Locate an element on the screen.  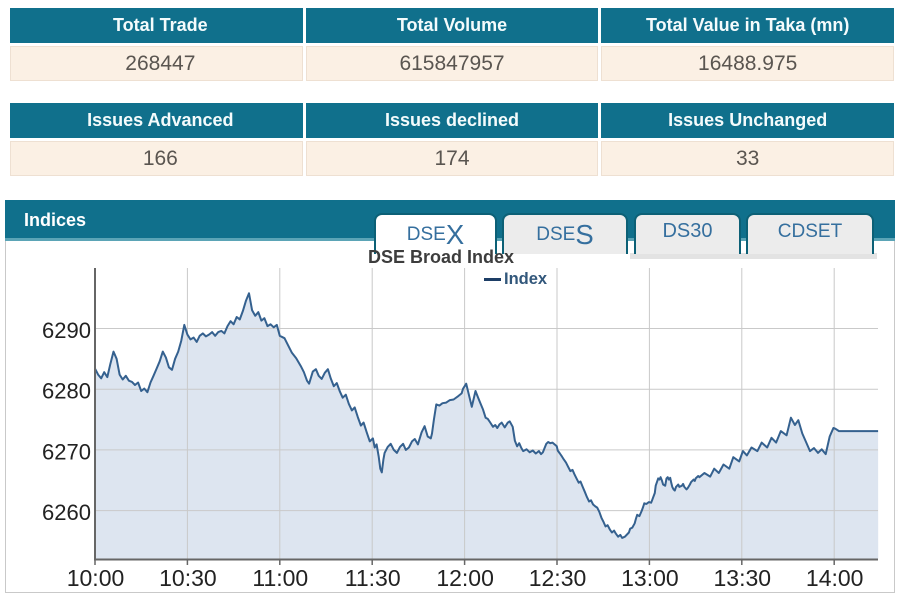
svg-text: 6280 is located at coordinates (66, 391).